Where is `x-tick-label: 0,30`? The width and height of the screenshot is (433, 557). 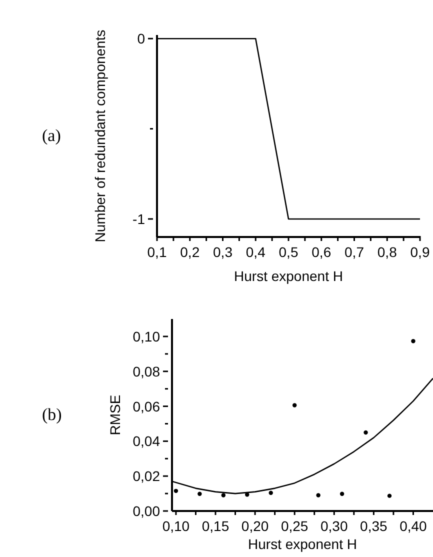 x-tick-label: 0,30 is located at coordinates (334, 526).